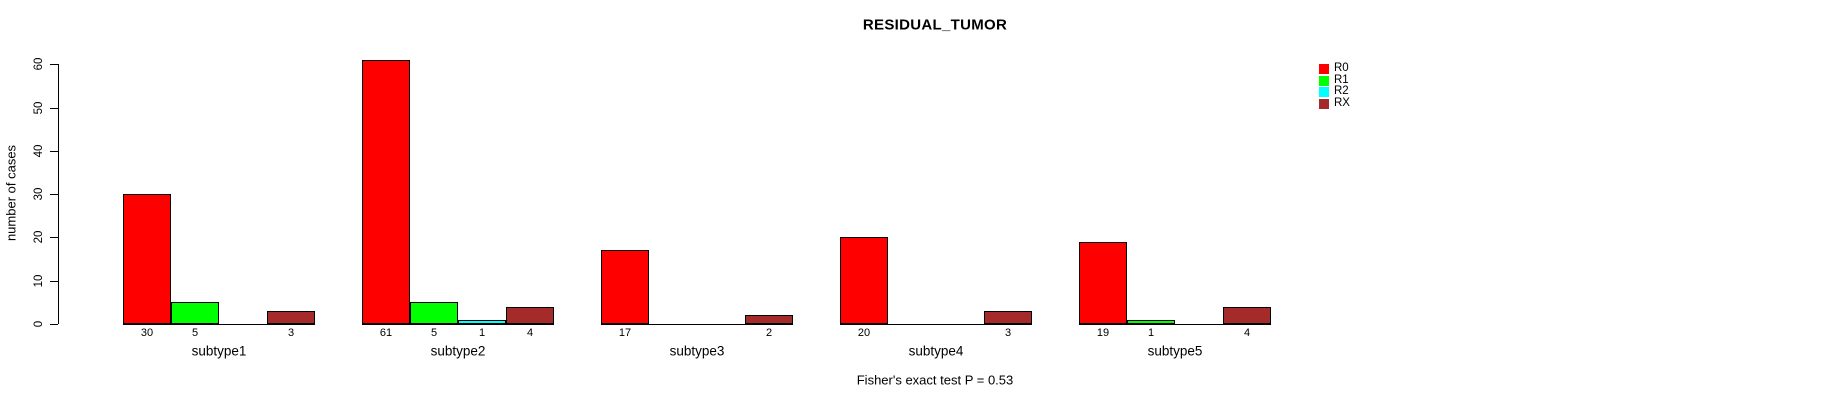 The image size is (1840, 400). I want to click on category-label-subtype5: subtype5, so click(1175, 351).